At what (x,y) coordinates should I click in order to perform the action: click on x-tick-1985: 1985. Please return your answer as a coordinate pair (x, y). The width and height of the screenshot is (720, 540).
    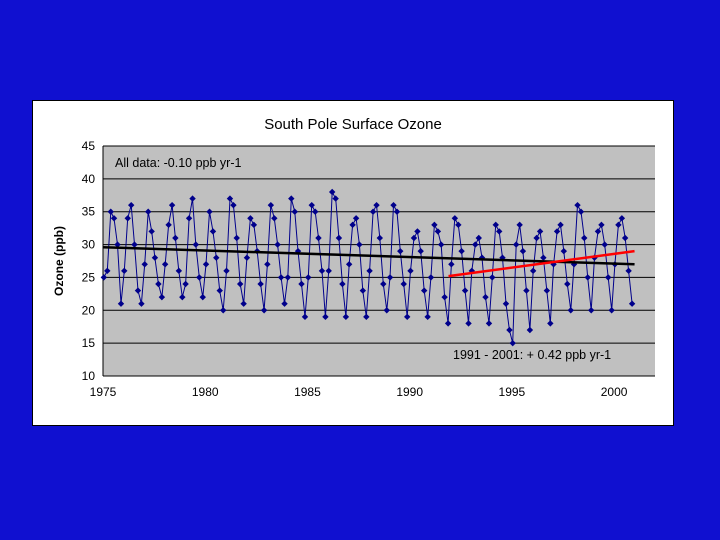
    Looking at the image, I should click on (307, 392).